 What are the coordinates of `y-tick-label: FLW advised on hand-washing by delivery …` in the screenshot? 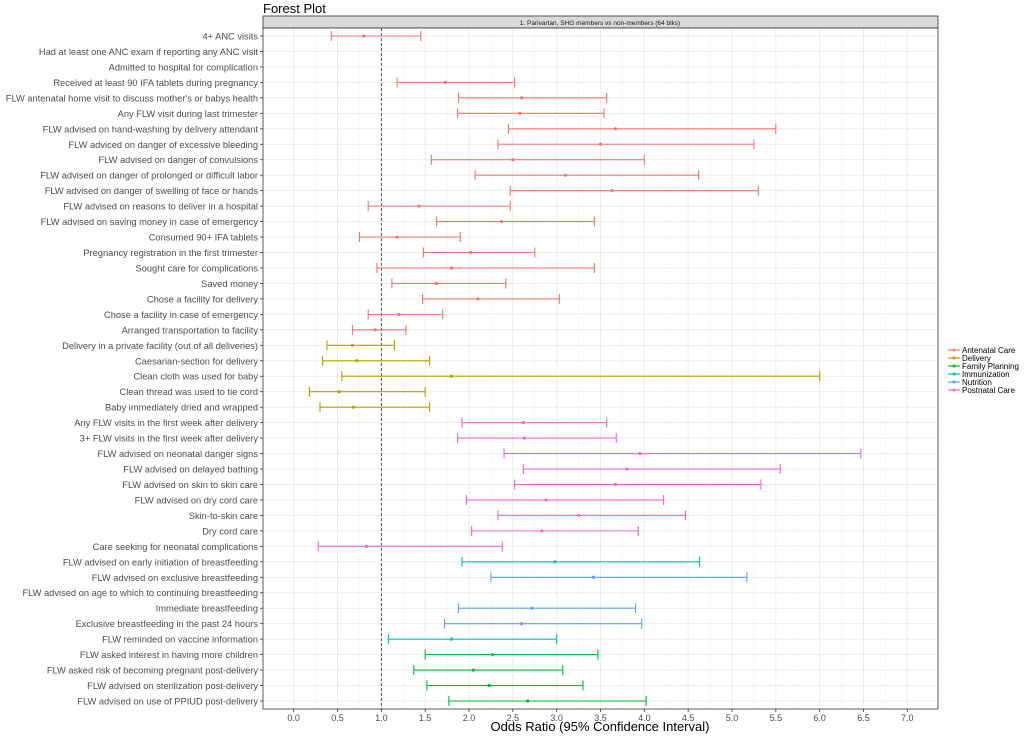 It's located at (151, 129).